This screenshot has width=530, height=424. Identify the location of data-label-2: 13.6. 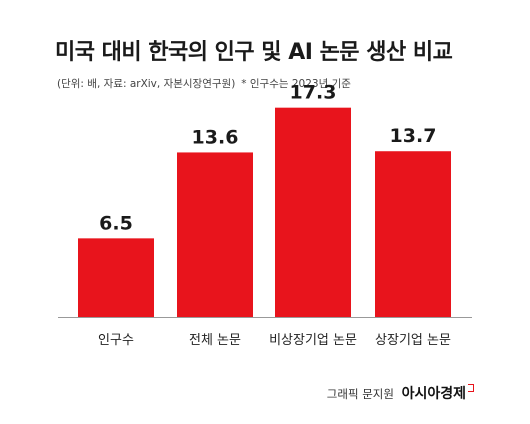
(215, 137).